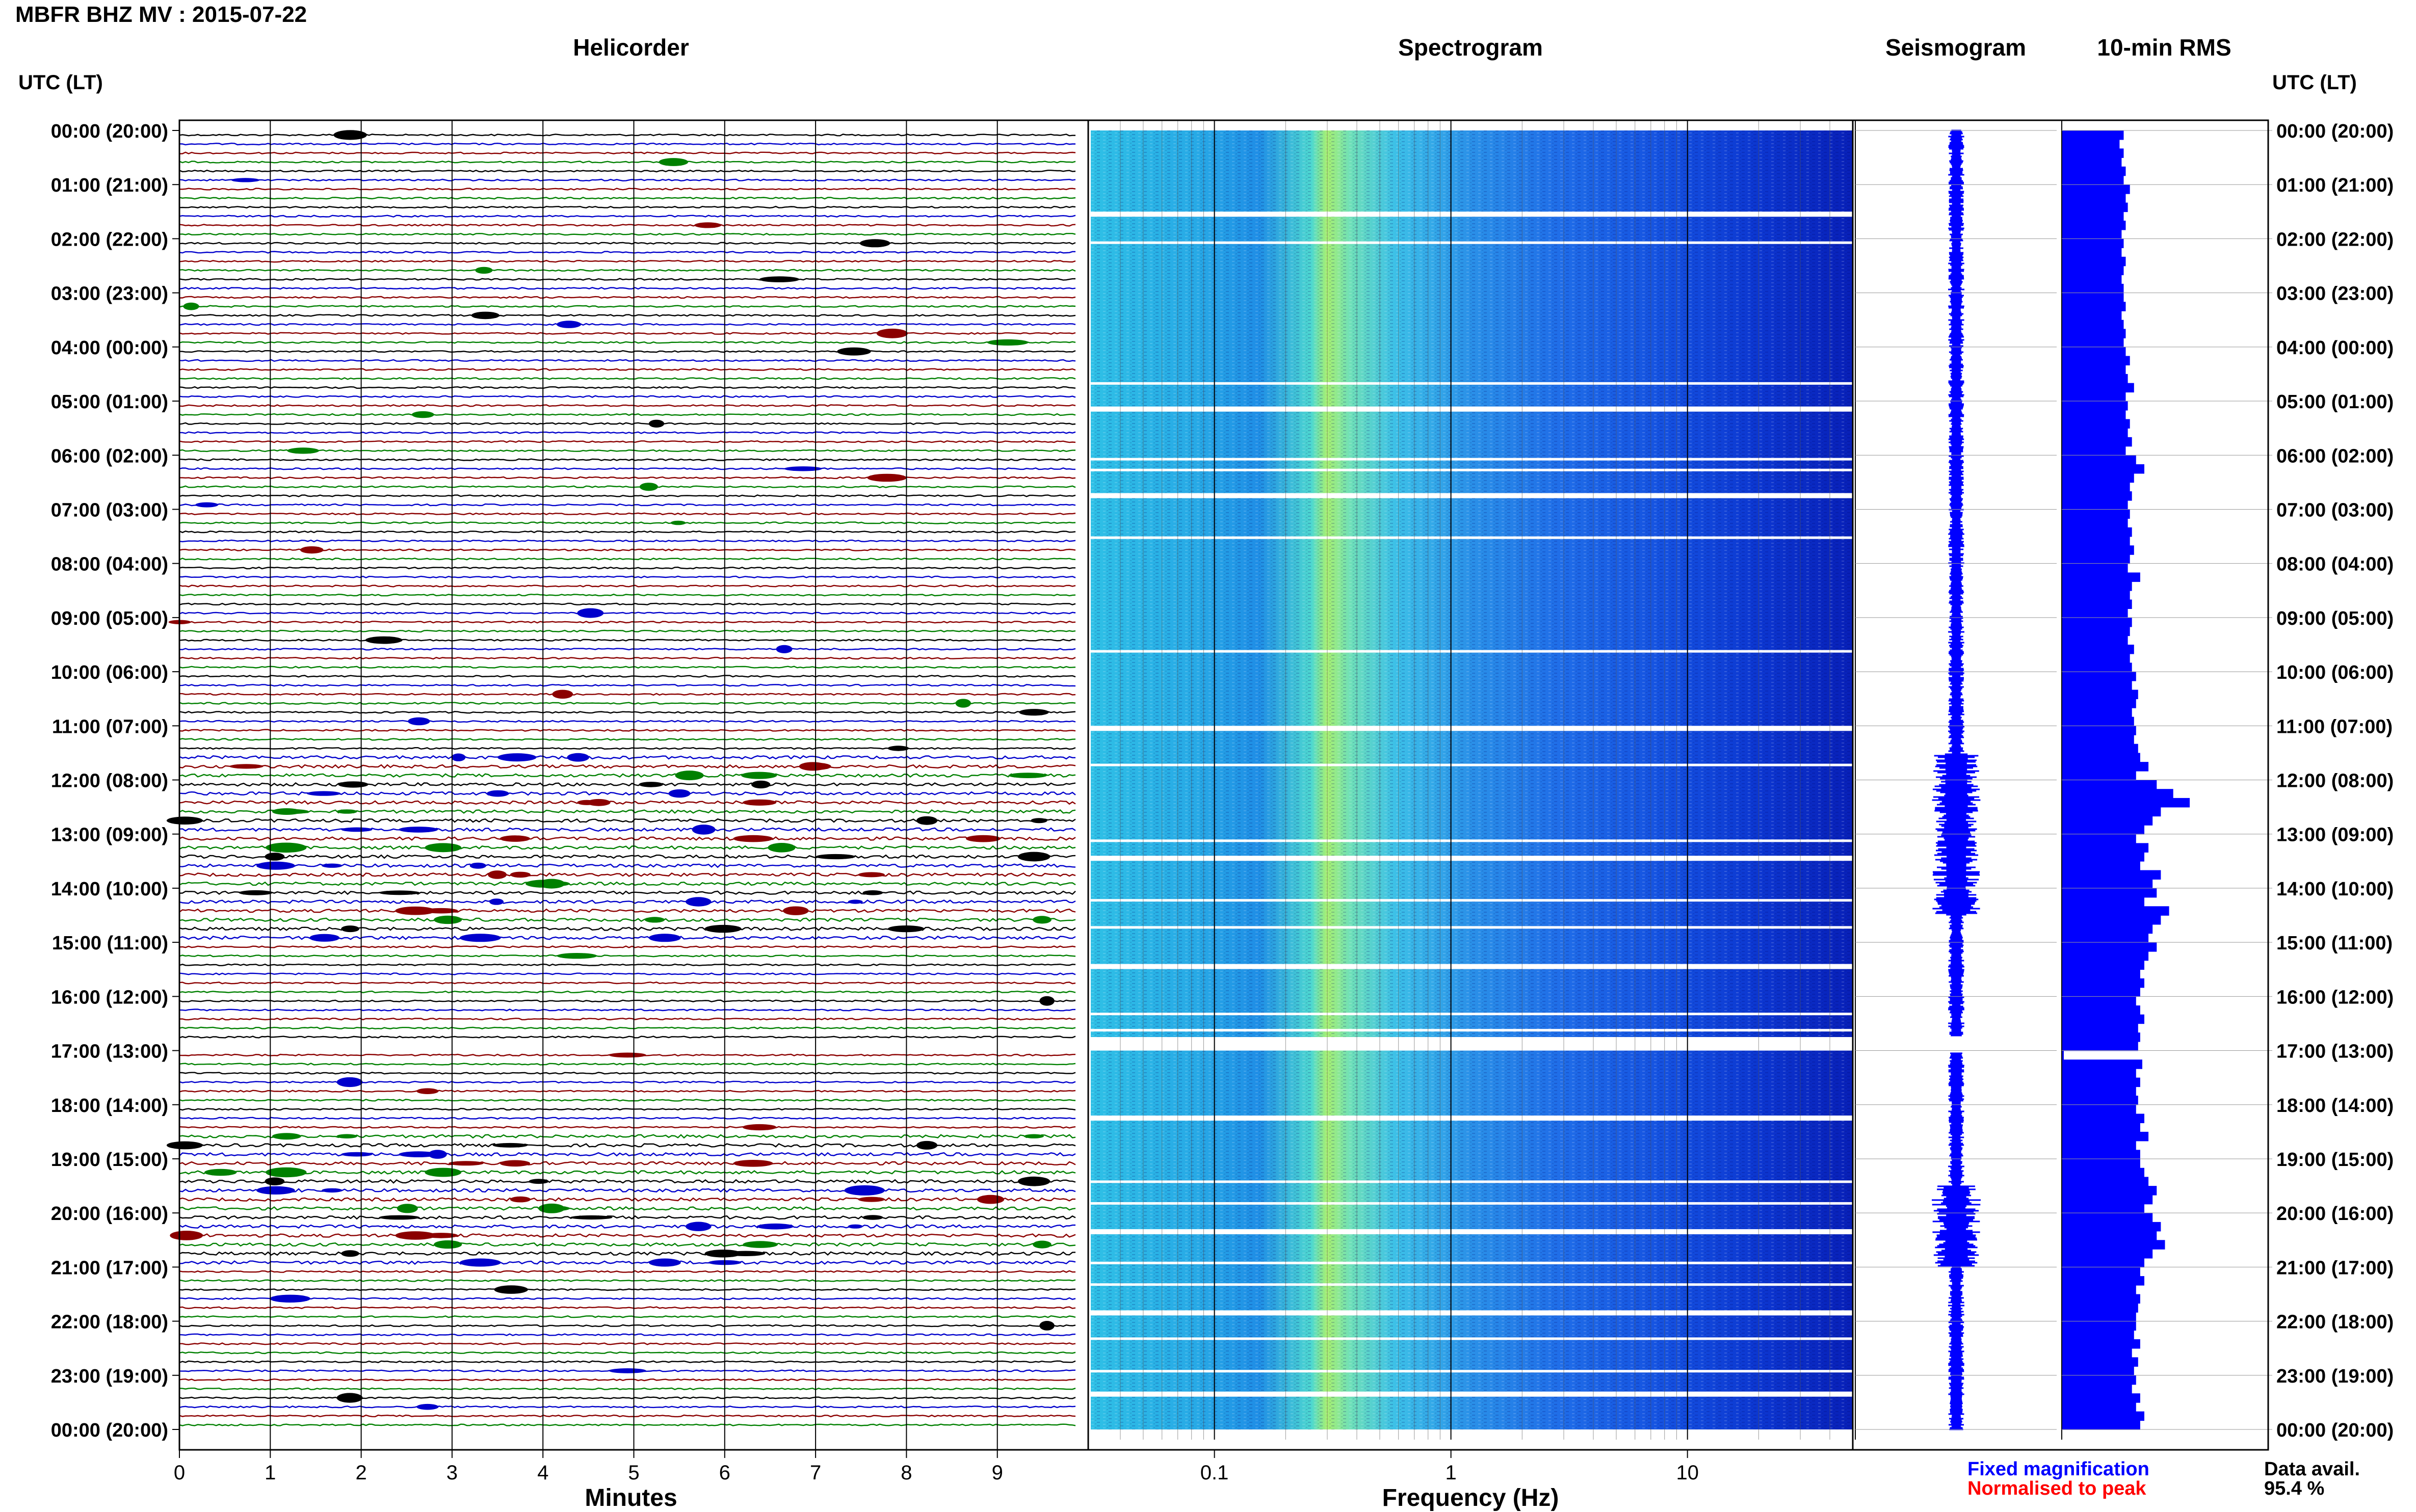  What do you see at coordinates (109, 1214) in the screenshot?
I see `time-label-left: 20:00 (16:00)` at bounding box center [109, 1214].